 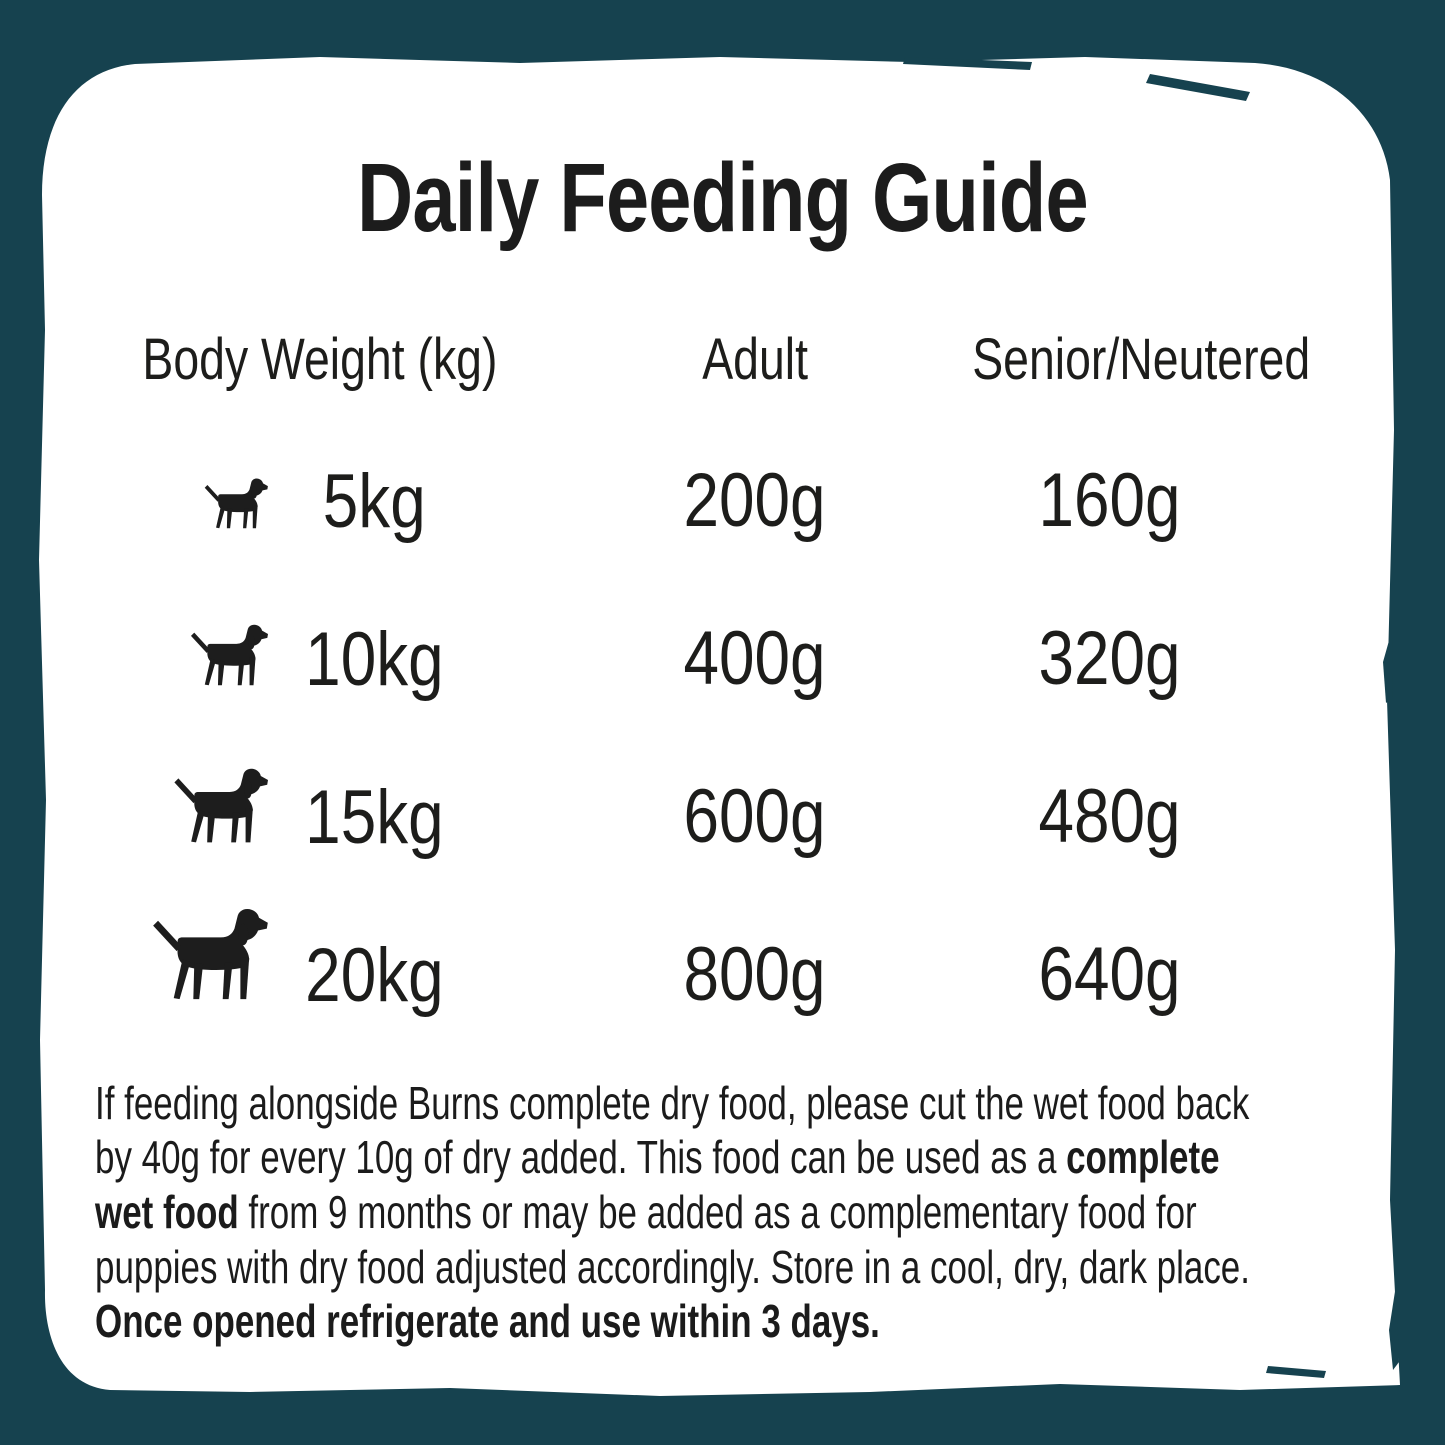 I want to click on body-weight-cell: 10kg, so click(x=320, y=659).